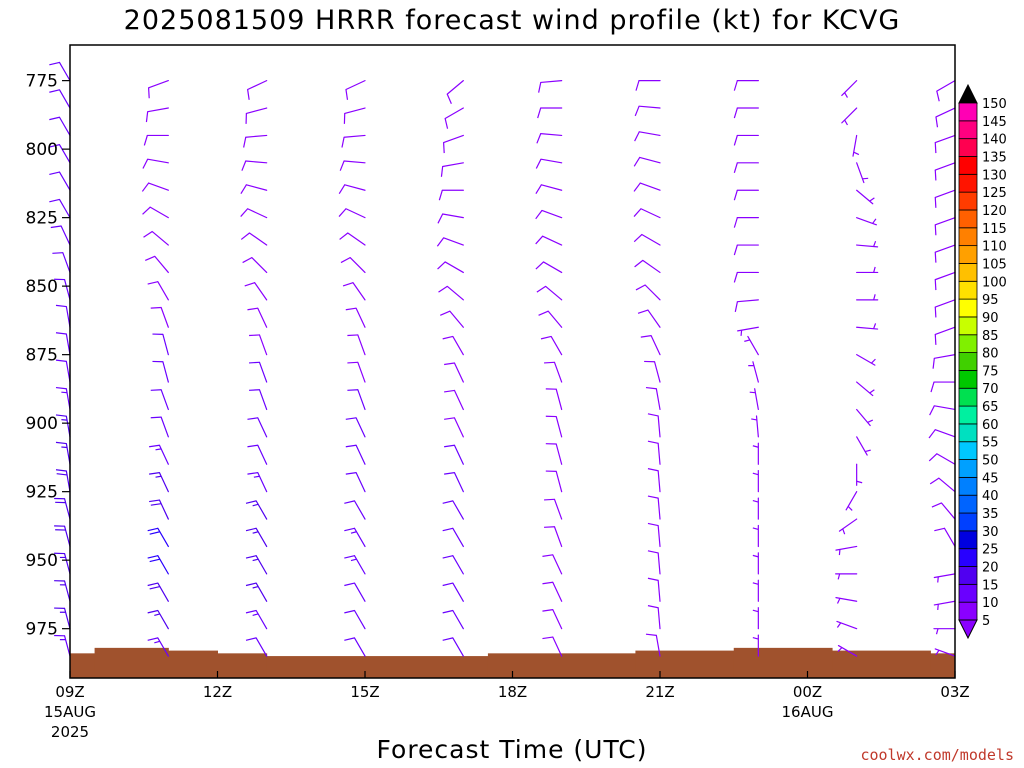 Image resolution: width=1024 pixels, height=768 pixels. I want to click on wind-barb-19h-875hPa, so click(551, 345).